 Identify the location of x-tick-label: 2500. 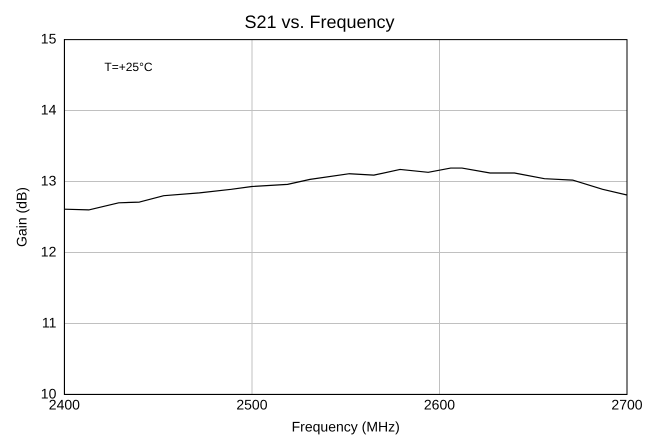
(252, 404).